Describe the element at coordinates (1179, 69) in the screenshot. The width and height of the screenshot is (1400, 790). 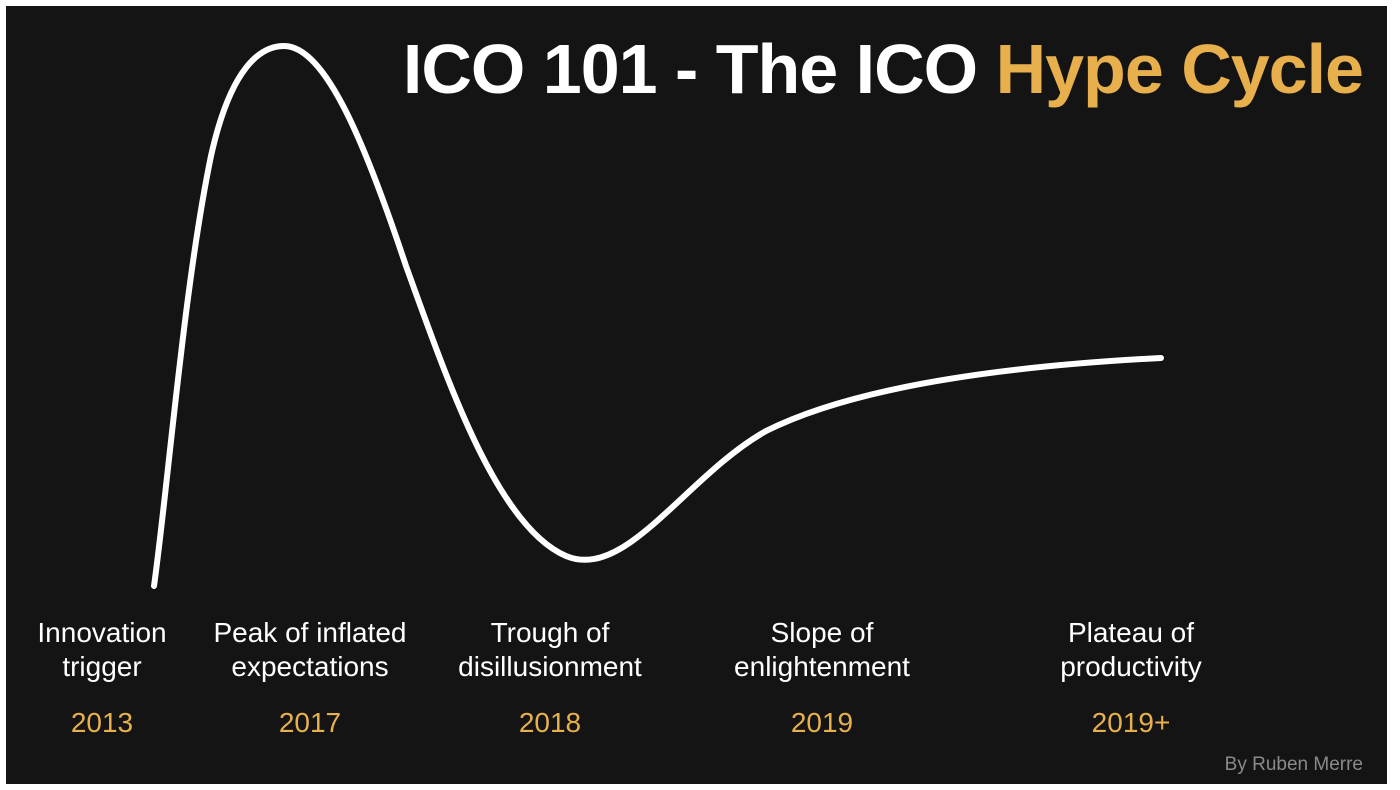
I see `title-accent: Hype Cycle` at that location.